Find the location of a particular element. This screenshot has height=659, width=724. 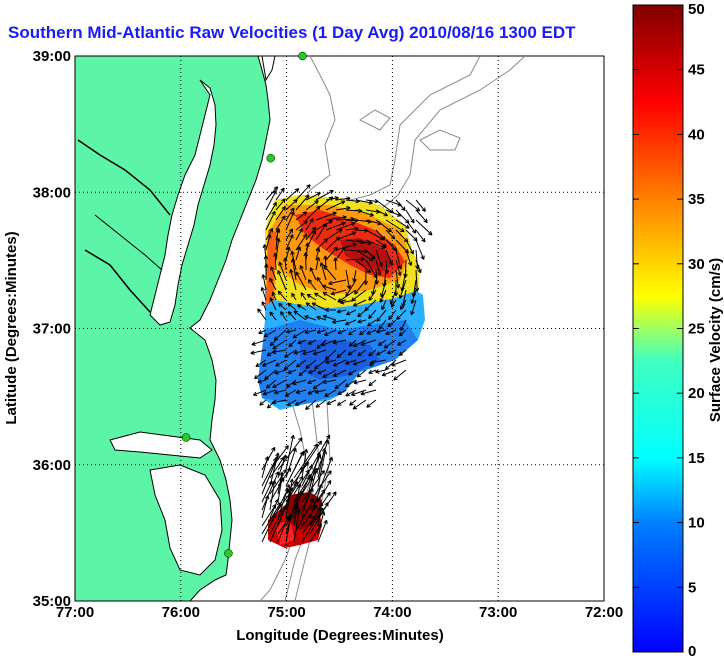

x-tick-label: 72:00 is located at coordinates (604, 612).